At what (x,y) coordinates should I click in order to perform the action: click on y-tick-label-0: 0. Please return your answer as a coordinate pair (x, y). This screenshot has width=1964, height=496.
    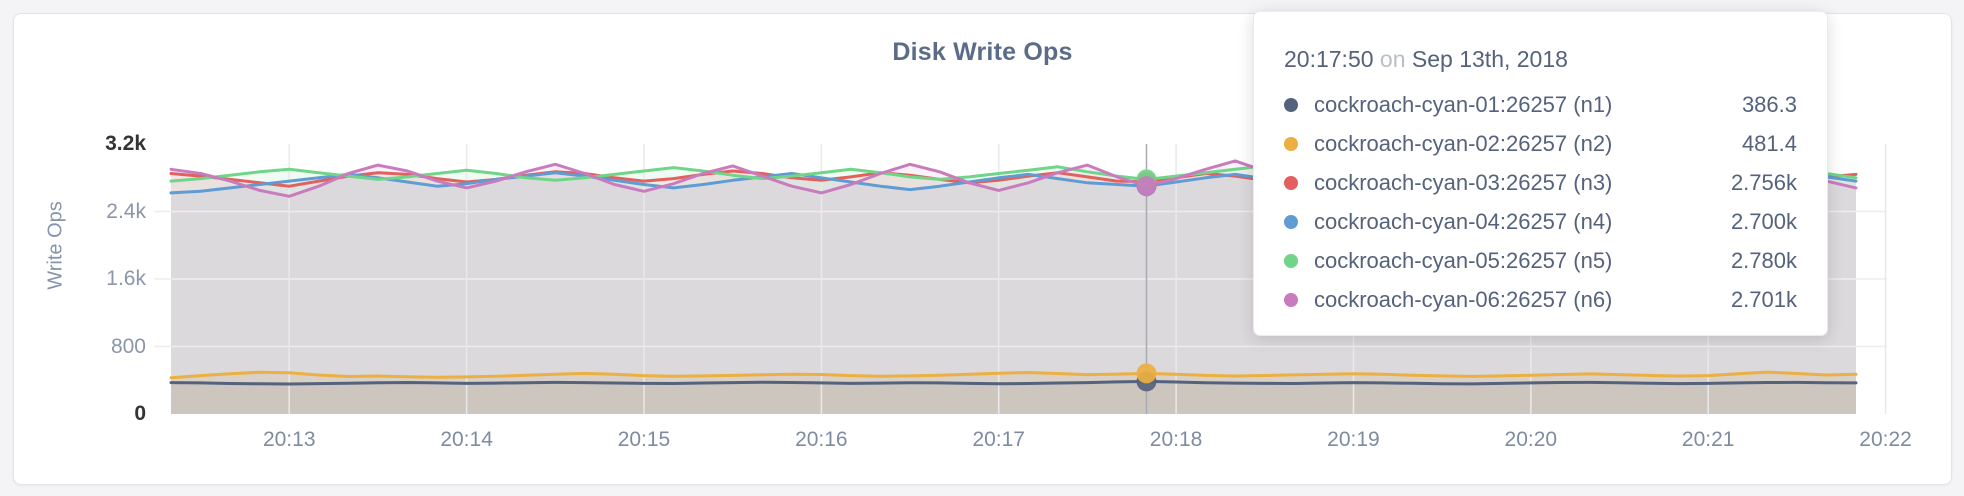
    Looking at the image, I should click on (140, 413).